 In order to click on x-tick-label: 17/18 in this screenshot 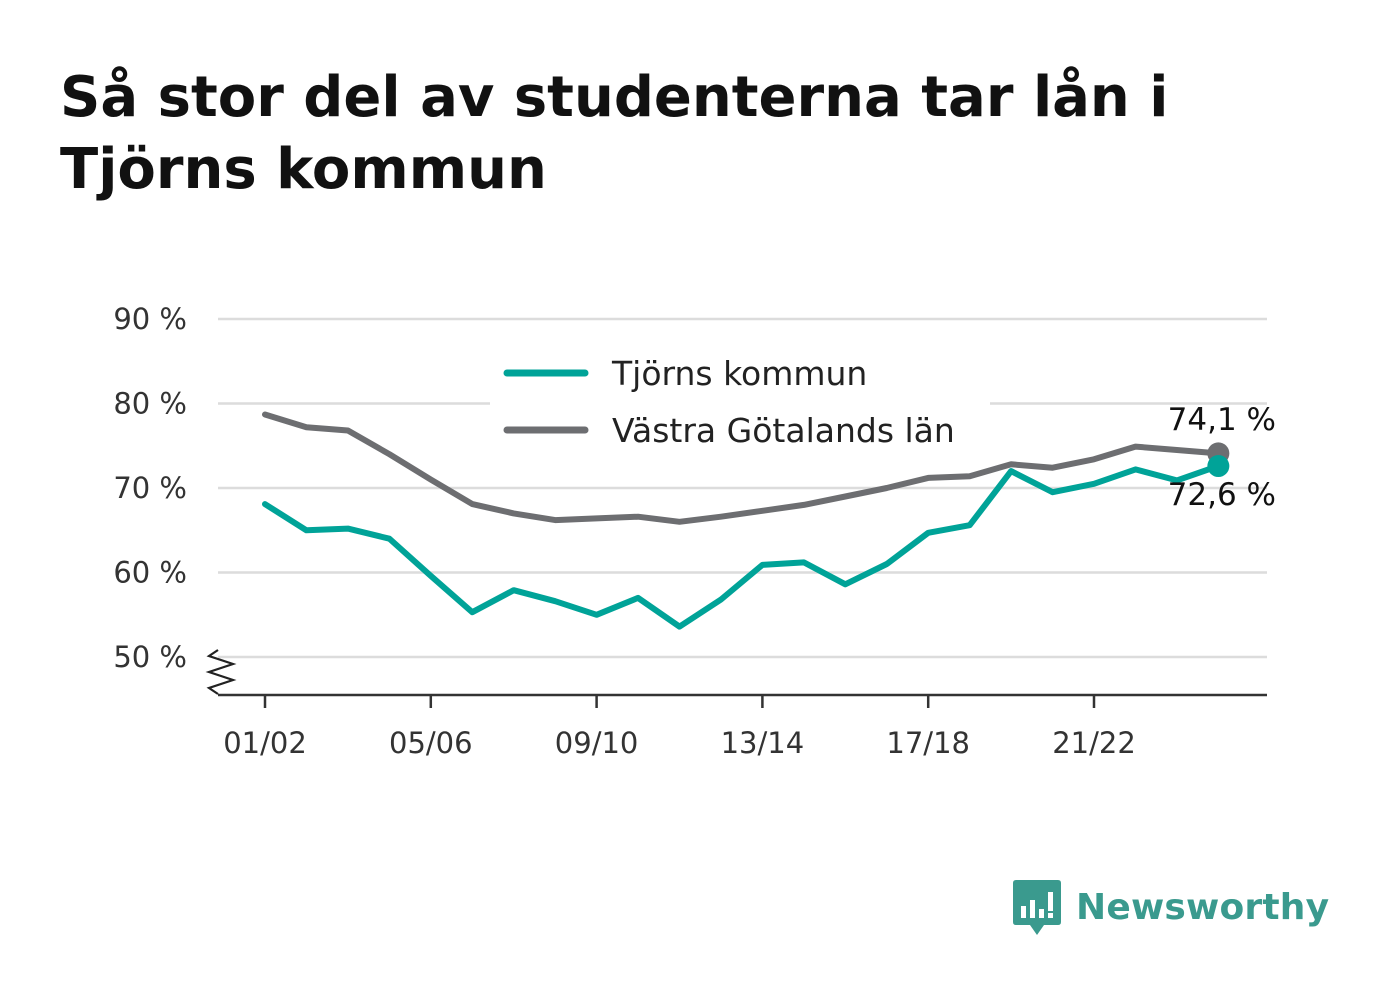, I will do `click(928, 743)`.